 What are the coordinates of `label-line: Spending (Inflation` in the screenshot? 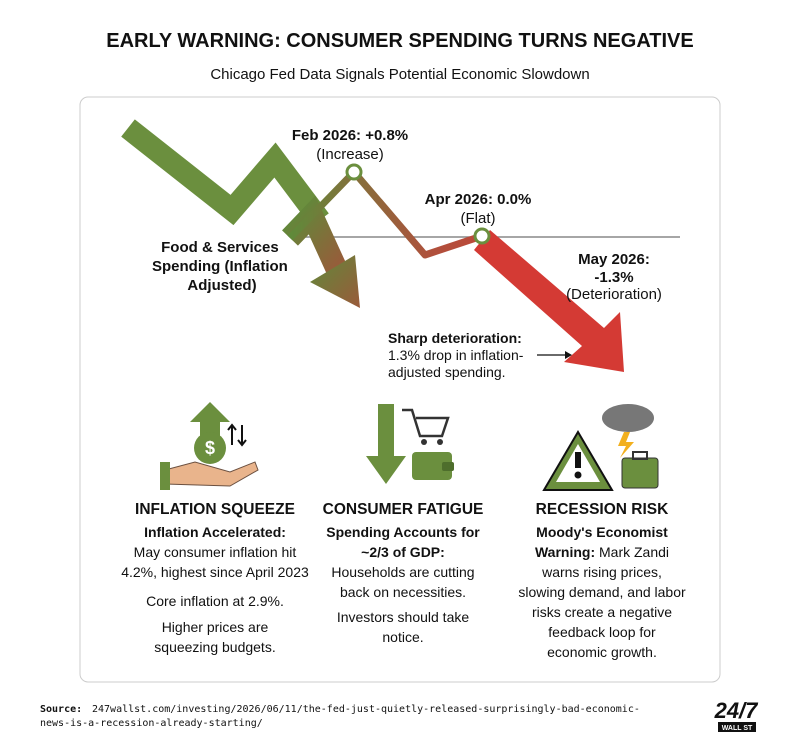 It's located at (220, 266).